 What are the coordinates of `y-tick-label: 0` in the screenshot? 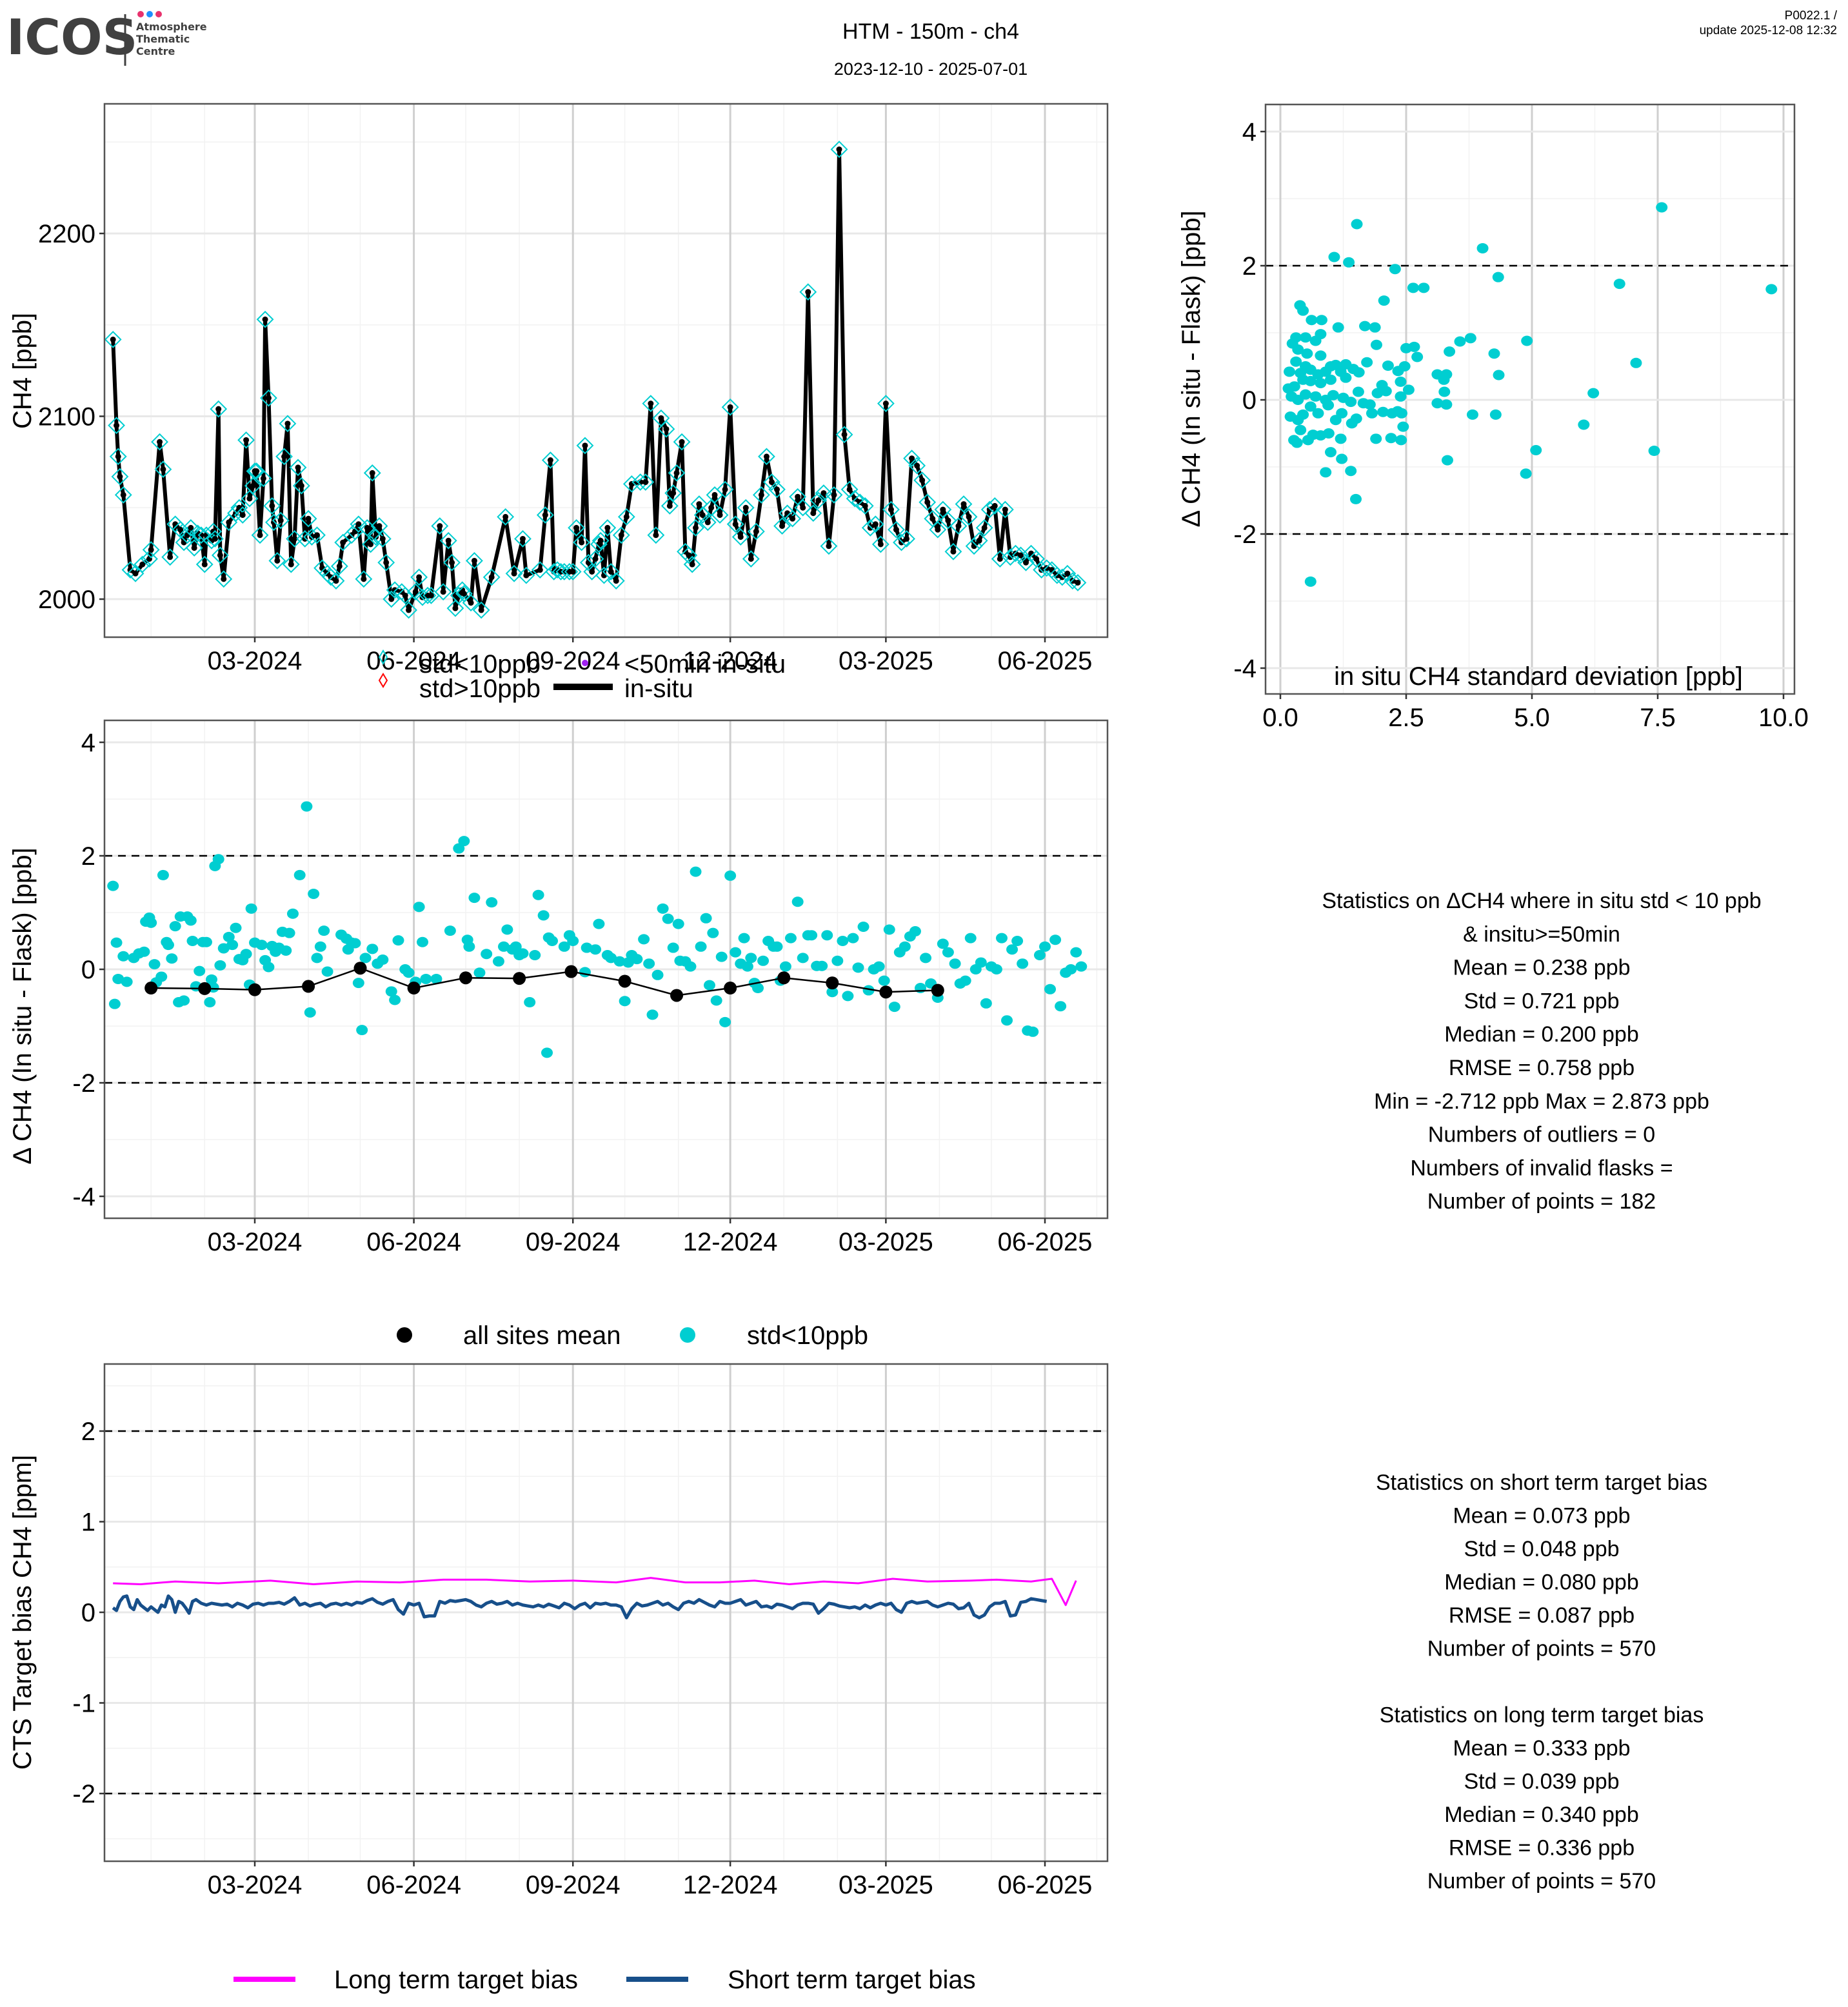 It's located at (1249, 400).